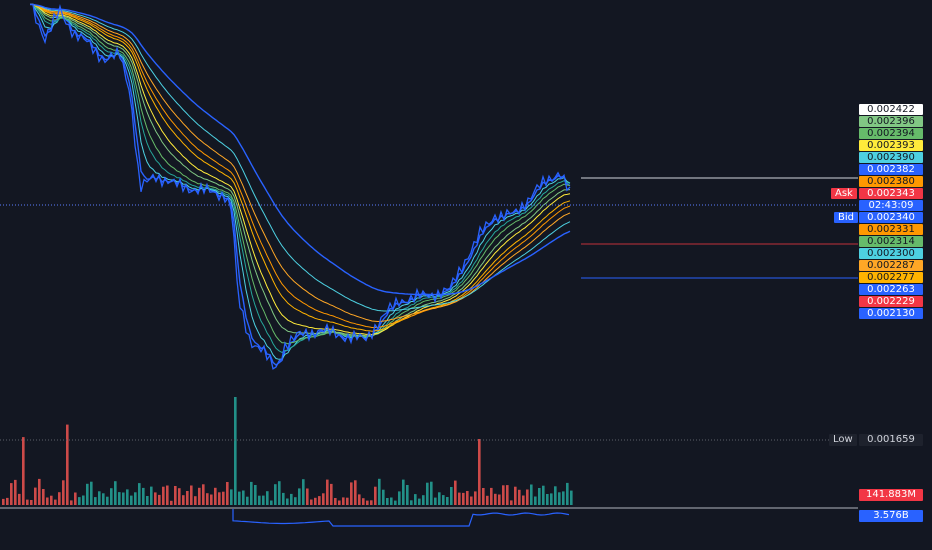 This screenshot has height=550, width=932. Describe the element at coordinates (891, 241) in the screenshot. I see `price-label: 0.002314` at that location.